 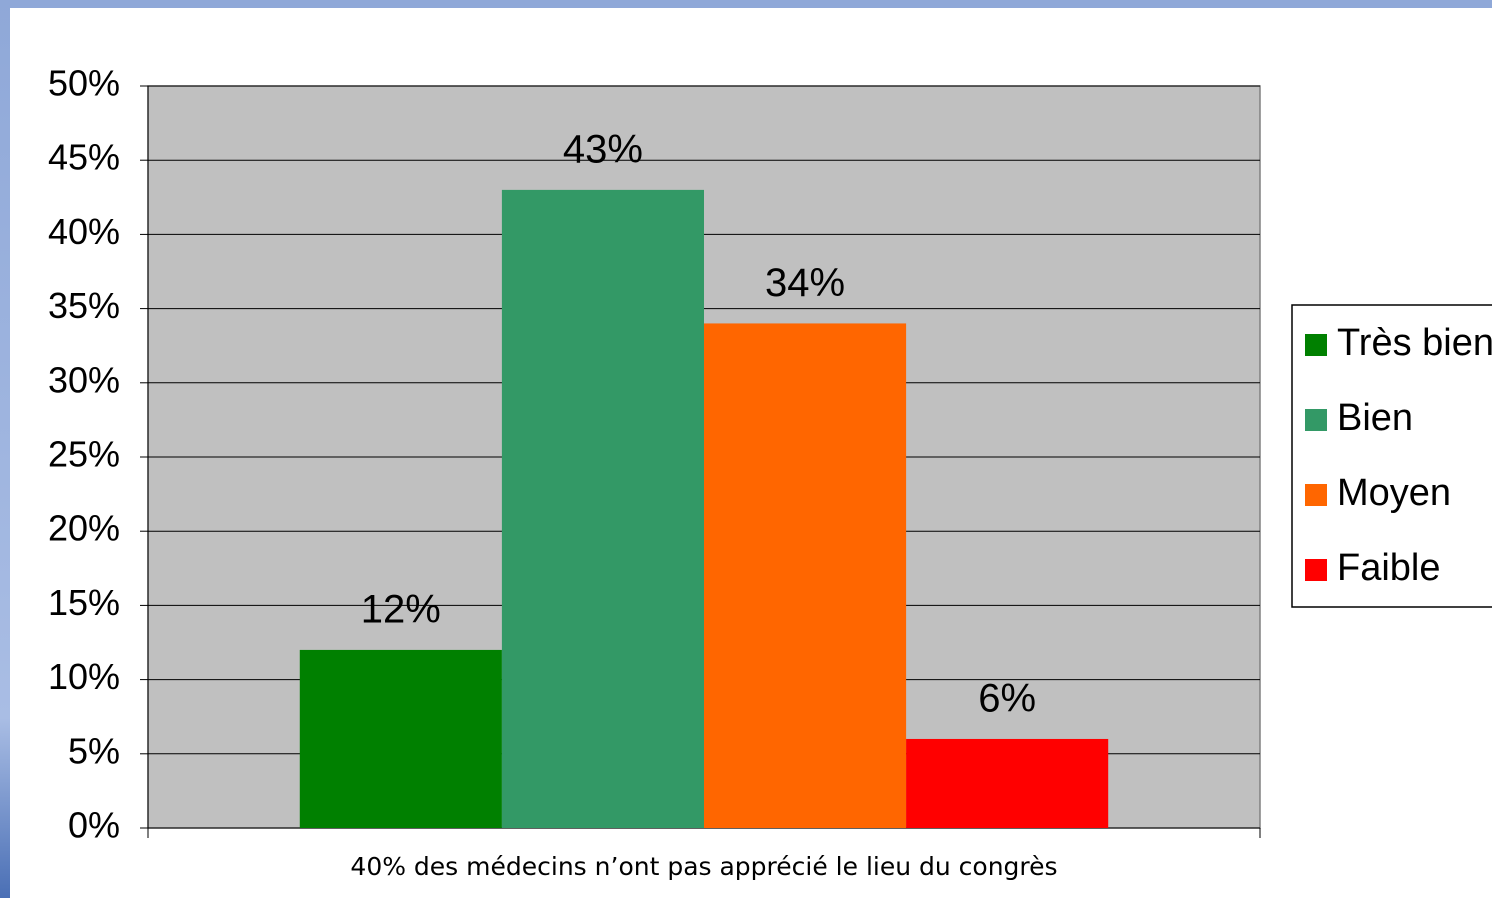 I want to click on y-tick-label: 20%, so click(x=84, y=528).